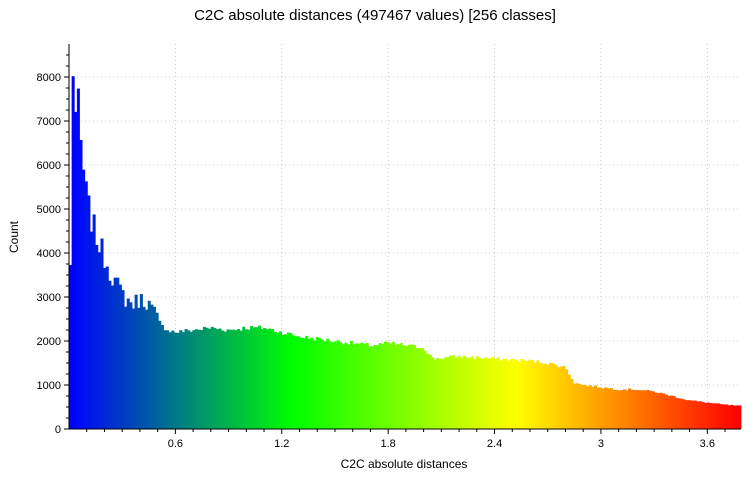 This screenshot has width=756, height=478. Describe the element at coordinates (49, 386) in the screenshot. I see `y-tick-label: 1000` at that location.